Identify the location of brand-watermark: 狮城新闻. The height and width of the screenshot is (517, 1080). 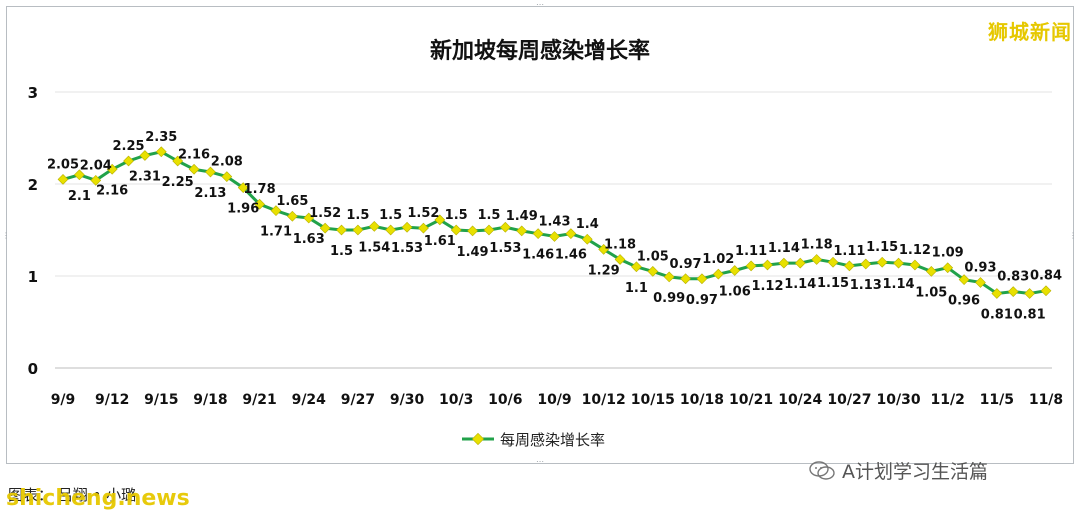
(1030, 32).